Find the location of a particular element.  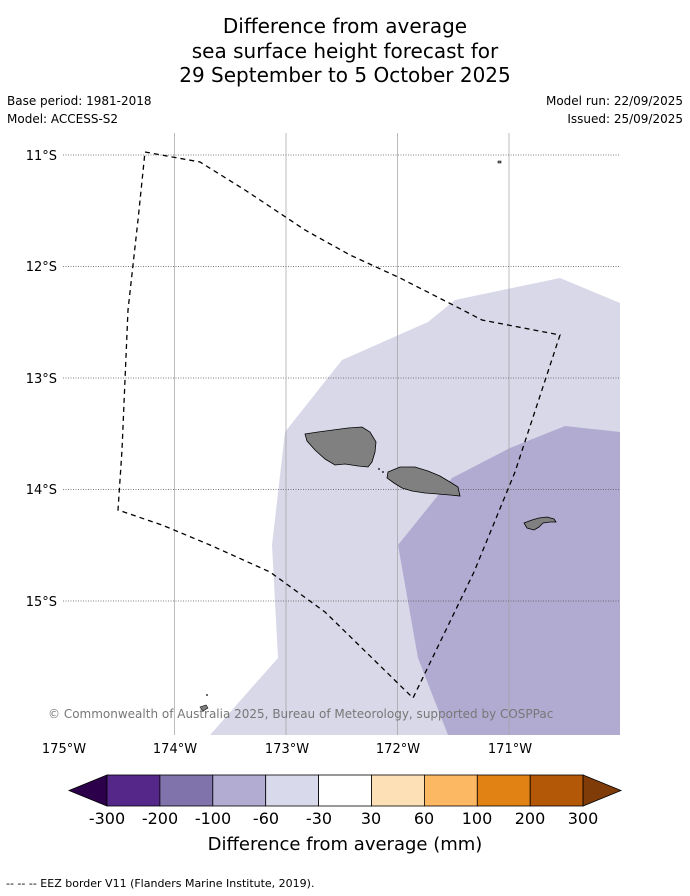

latitude-labels: 11°S 12°S 13°S 14°S 15°S is located at coordinates (41, 379).